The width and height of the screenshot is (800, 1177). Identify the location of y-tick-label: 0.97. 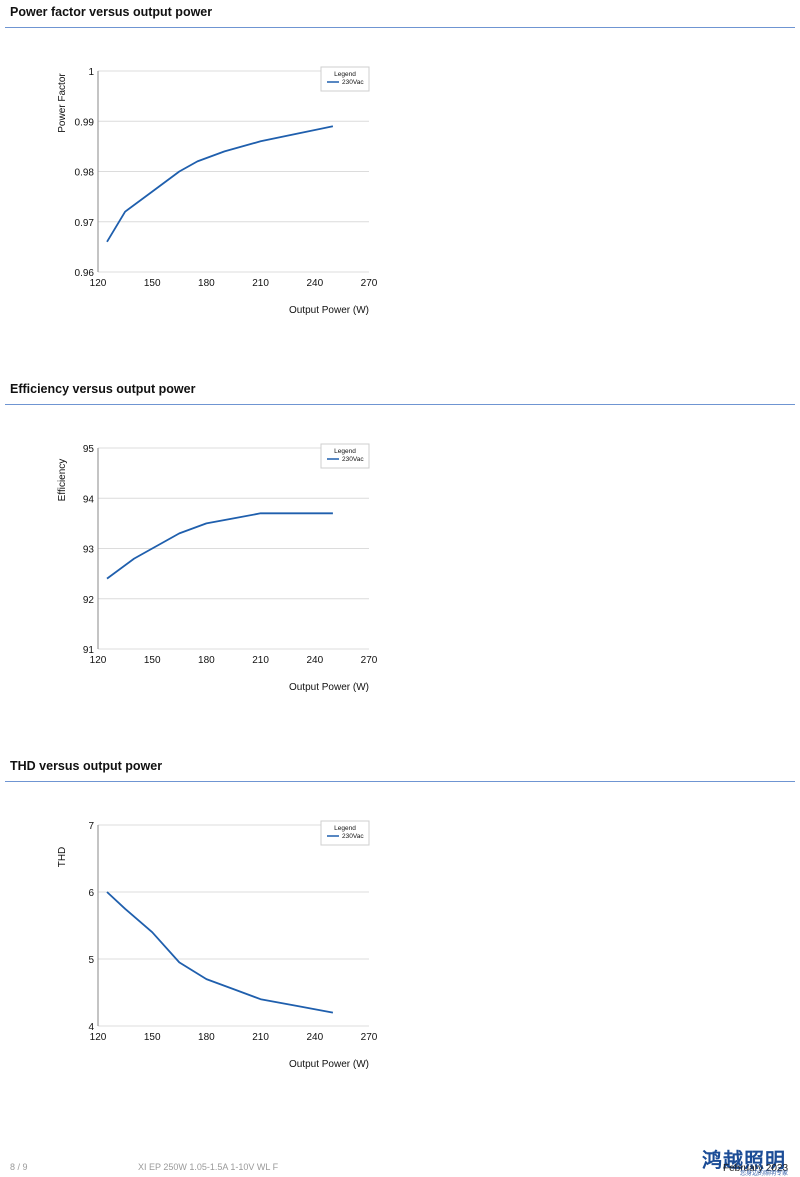
(85, 223).